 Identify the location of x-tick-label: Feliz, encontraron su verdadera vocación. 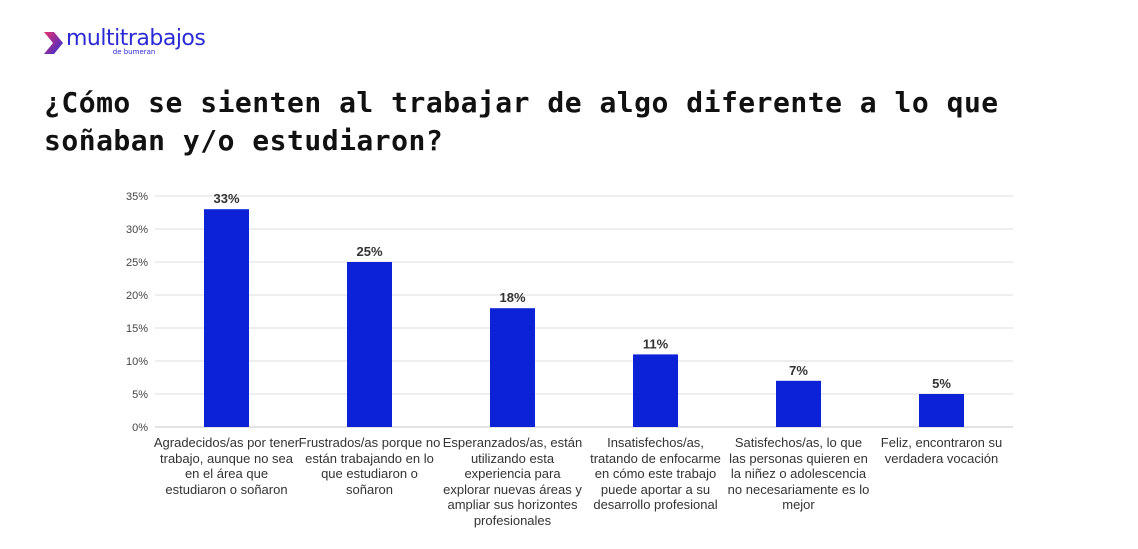
(941, 450).